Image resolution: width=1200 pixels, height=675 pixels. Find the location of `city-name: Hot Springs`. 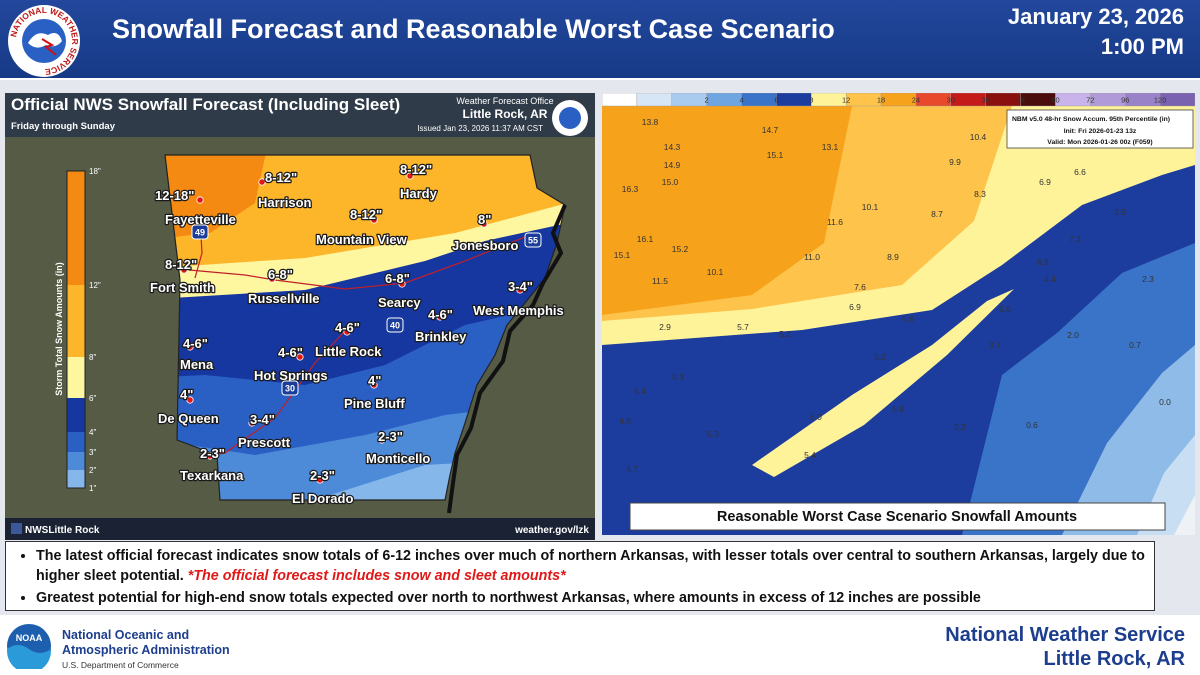

city-name: Hot Springs is located at coordinates (291, 375).